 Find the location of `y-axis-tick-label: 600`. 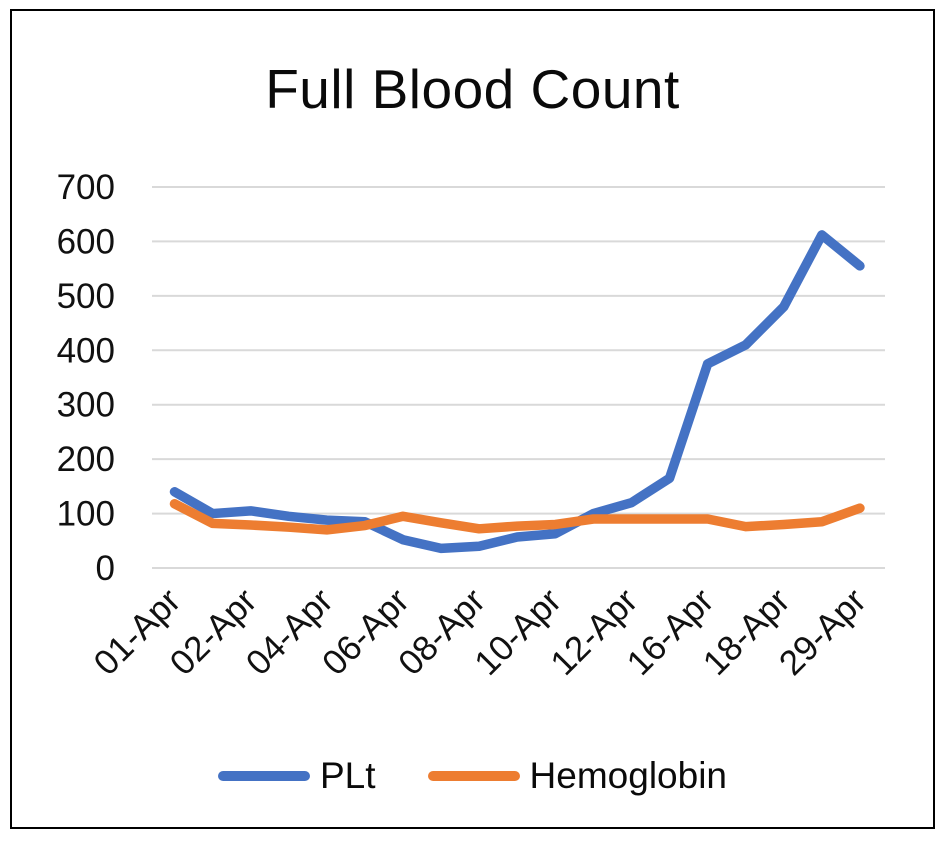

y-axis-tick-label: 600 is located at coordinates (86, 241).